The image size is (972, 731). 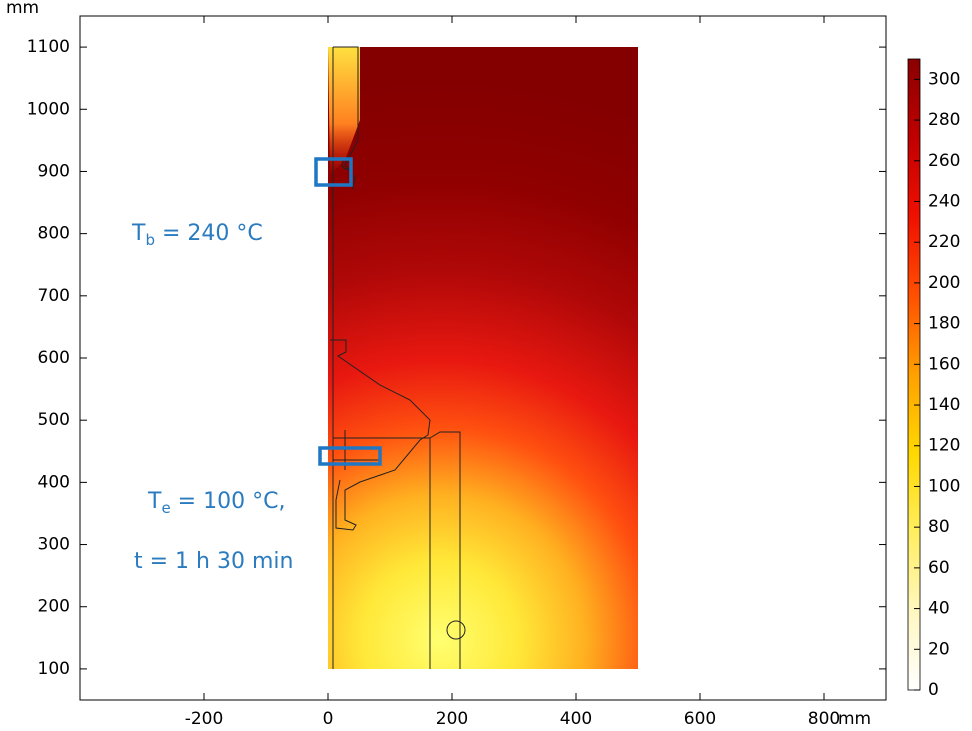 What do you see at coordinates (213, 561) in the screenshot?
I see `annotation: t = 1 h 30 min` at bounding box center [213, 561].